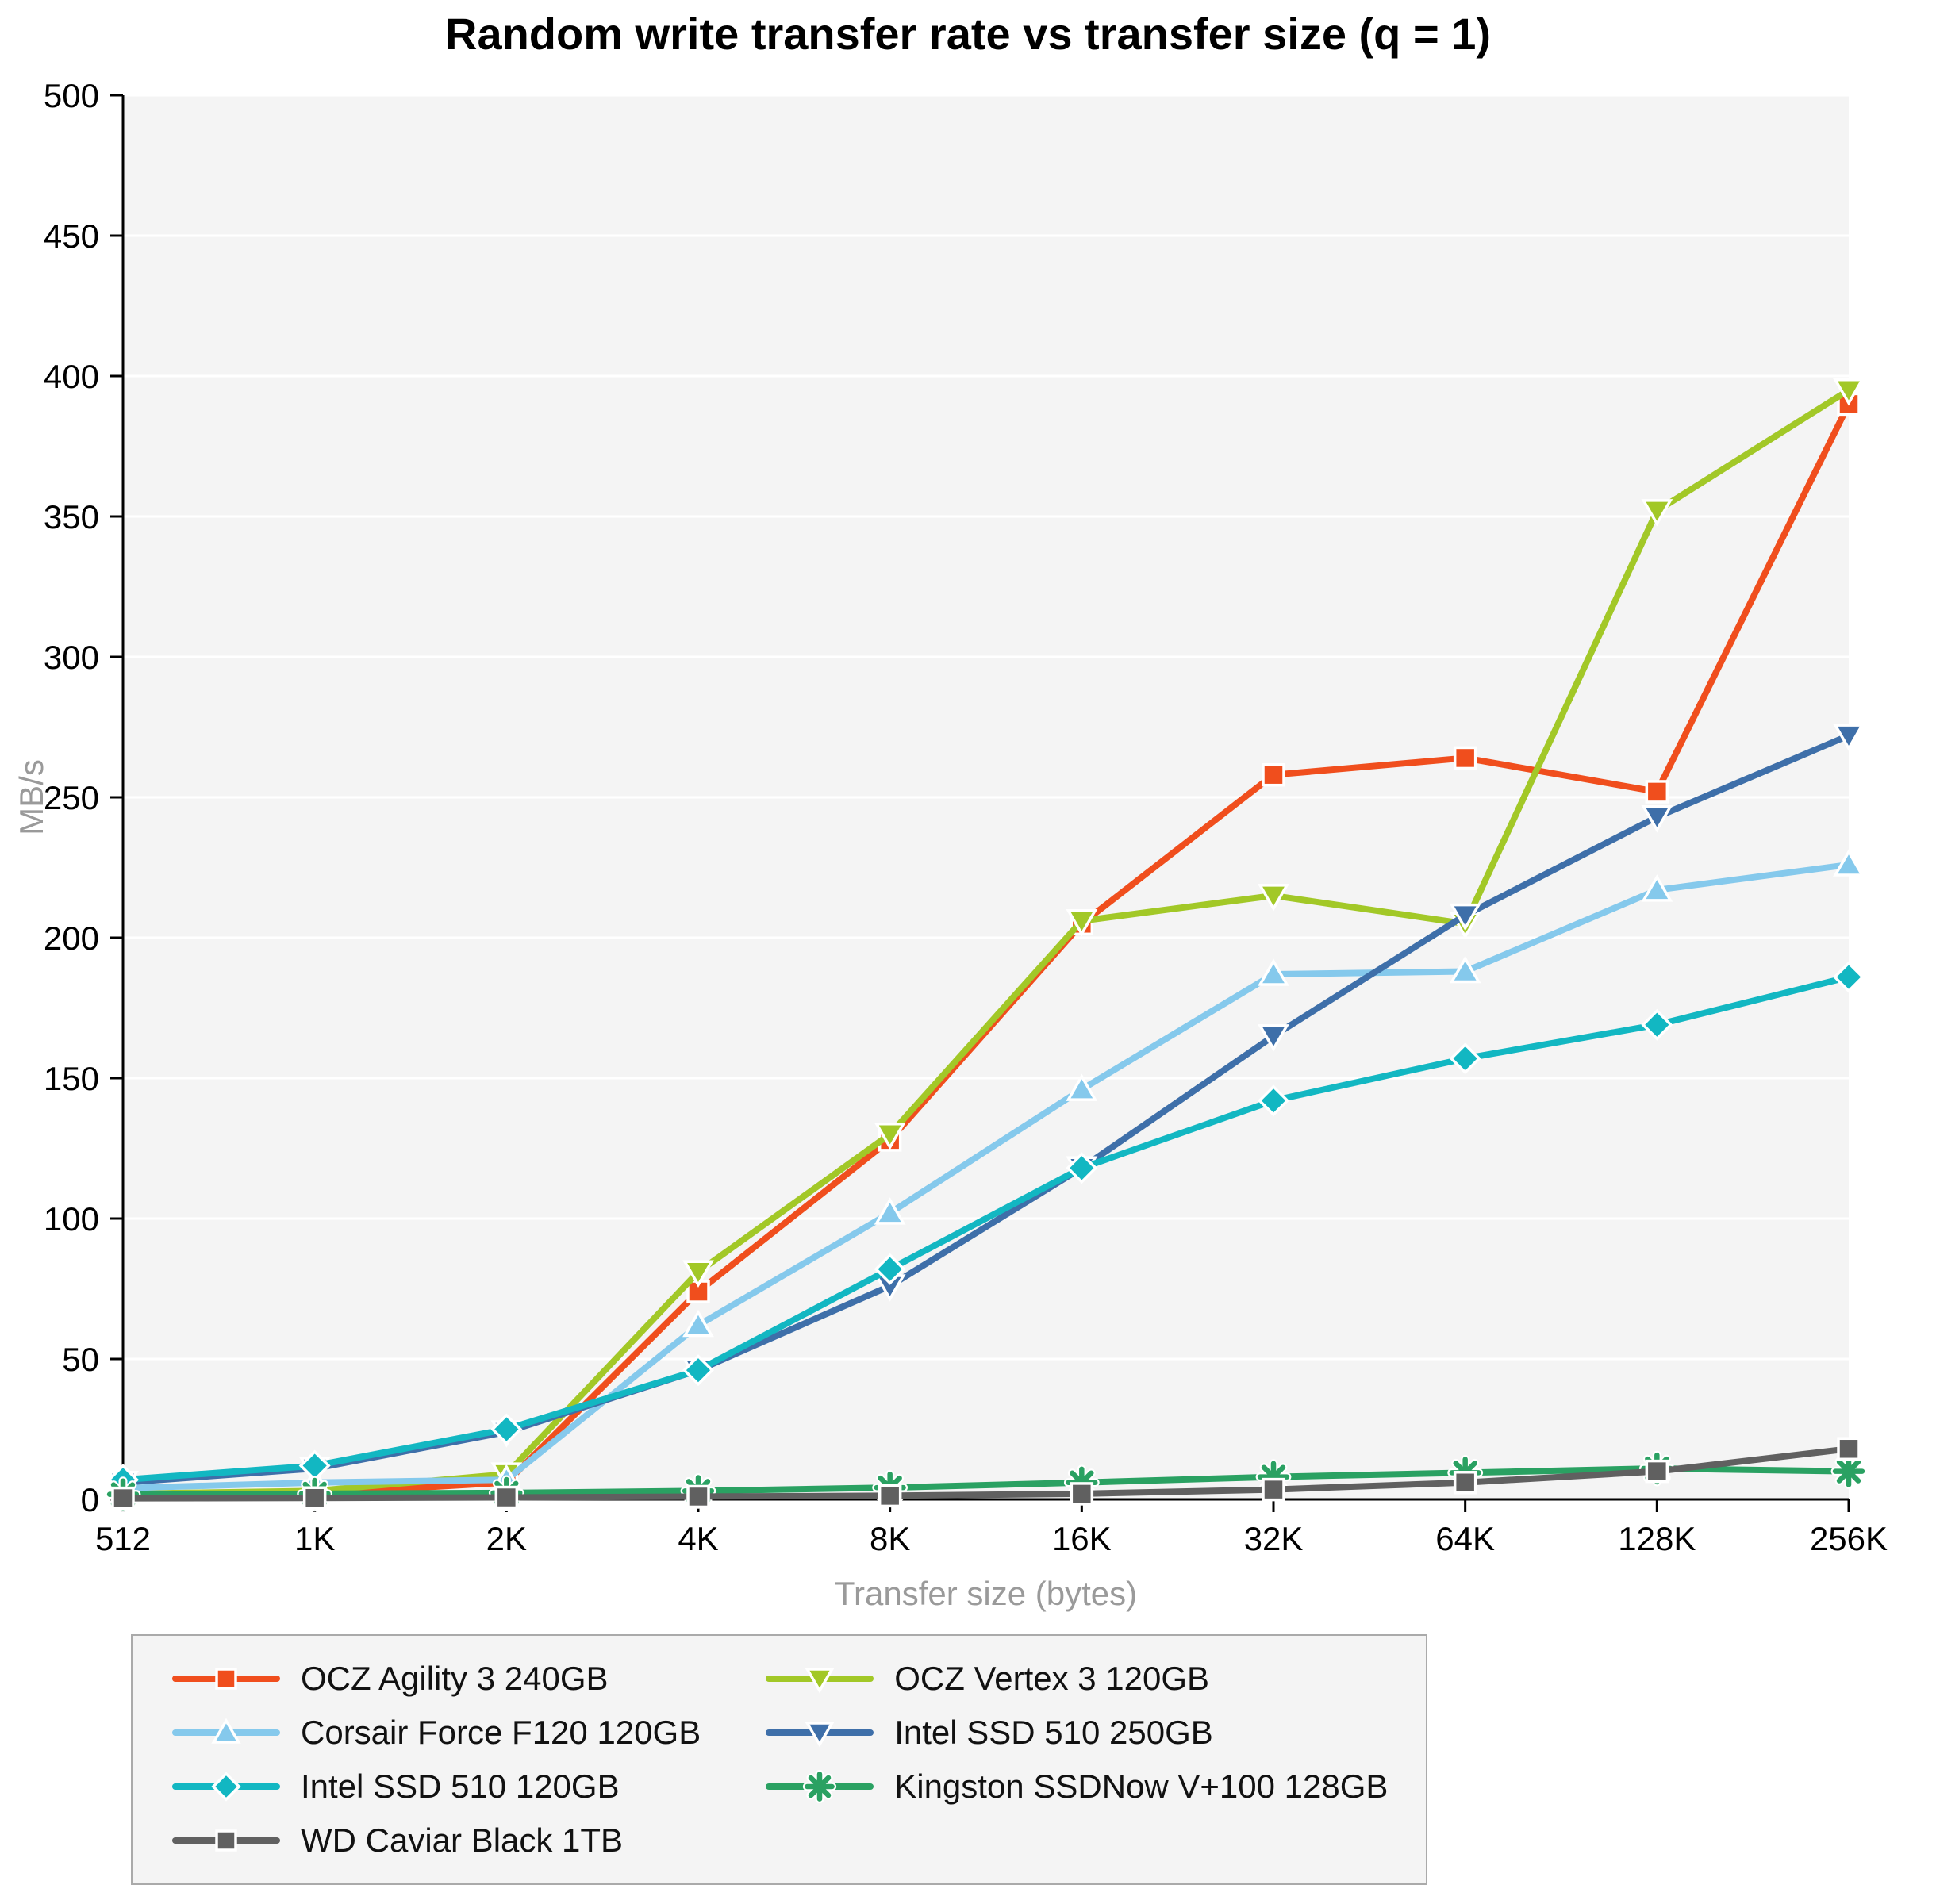  Describe the element at coordinates (890, 1538) in the screenshot. I see `x-tick-label: 8K` at that location.